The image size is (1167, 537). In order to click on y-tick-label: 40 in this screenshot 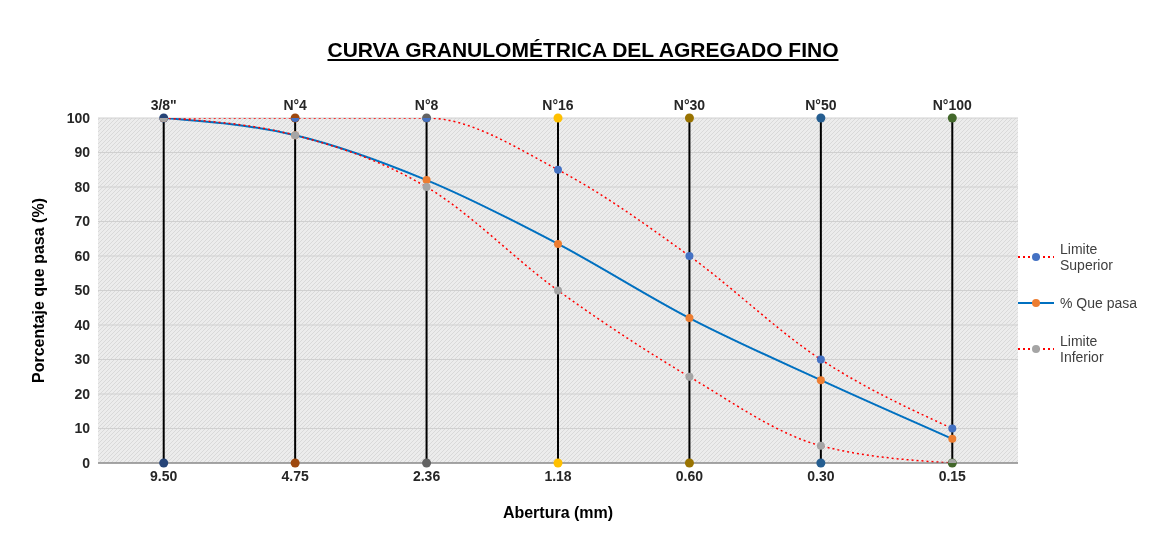, I will do `click(82, 324)`.